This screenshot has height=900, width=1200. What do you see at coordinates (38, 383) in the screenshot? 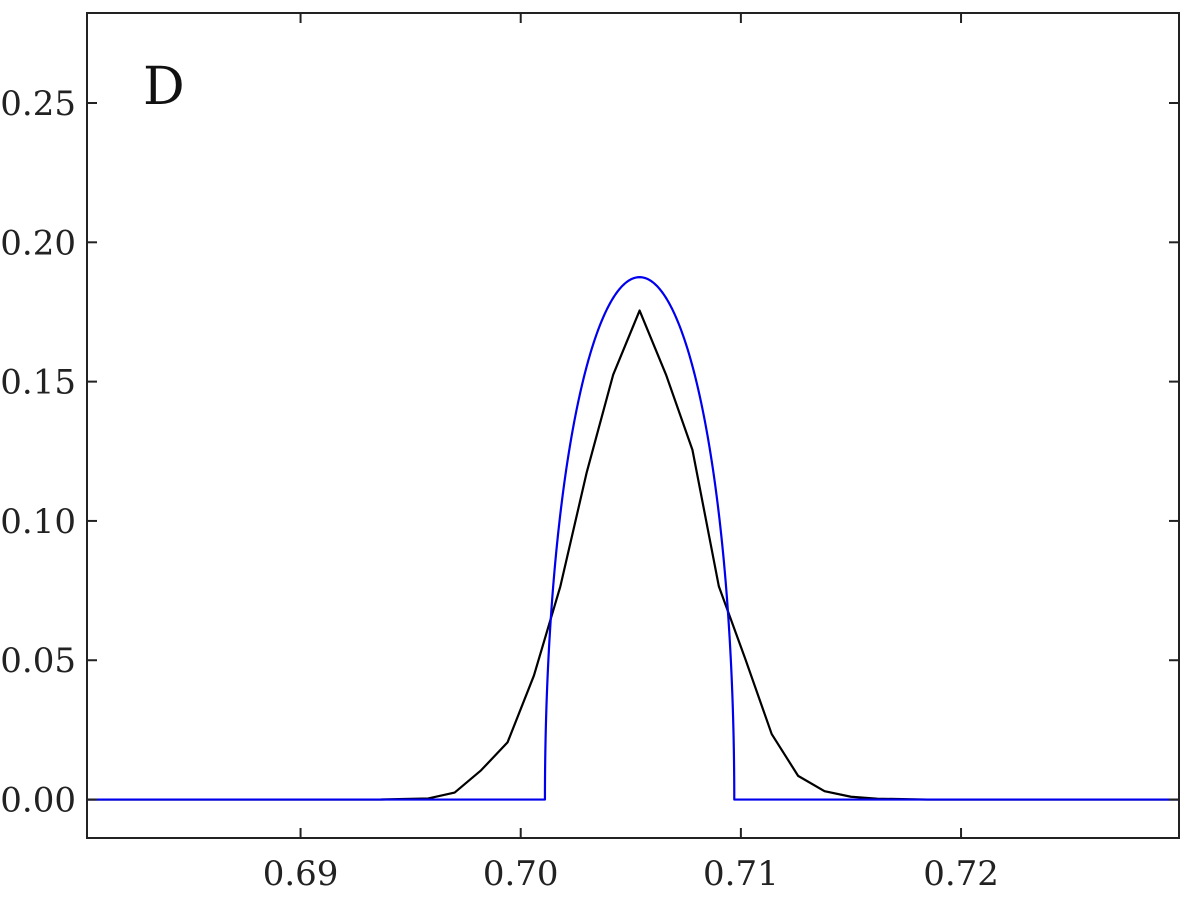
I see `y-tick-label: 0.15` at bounding box center [38, 383].